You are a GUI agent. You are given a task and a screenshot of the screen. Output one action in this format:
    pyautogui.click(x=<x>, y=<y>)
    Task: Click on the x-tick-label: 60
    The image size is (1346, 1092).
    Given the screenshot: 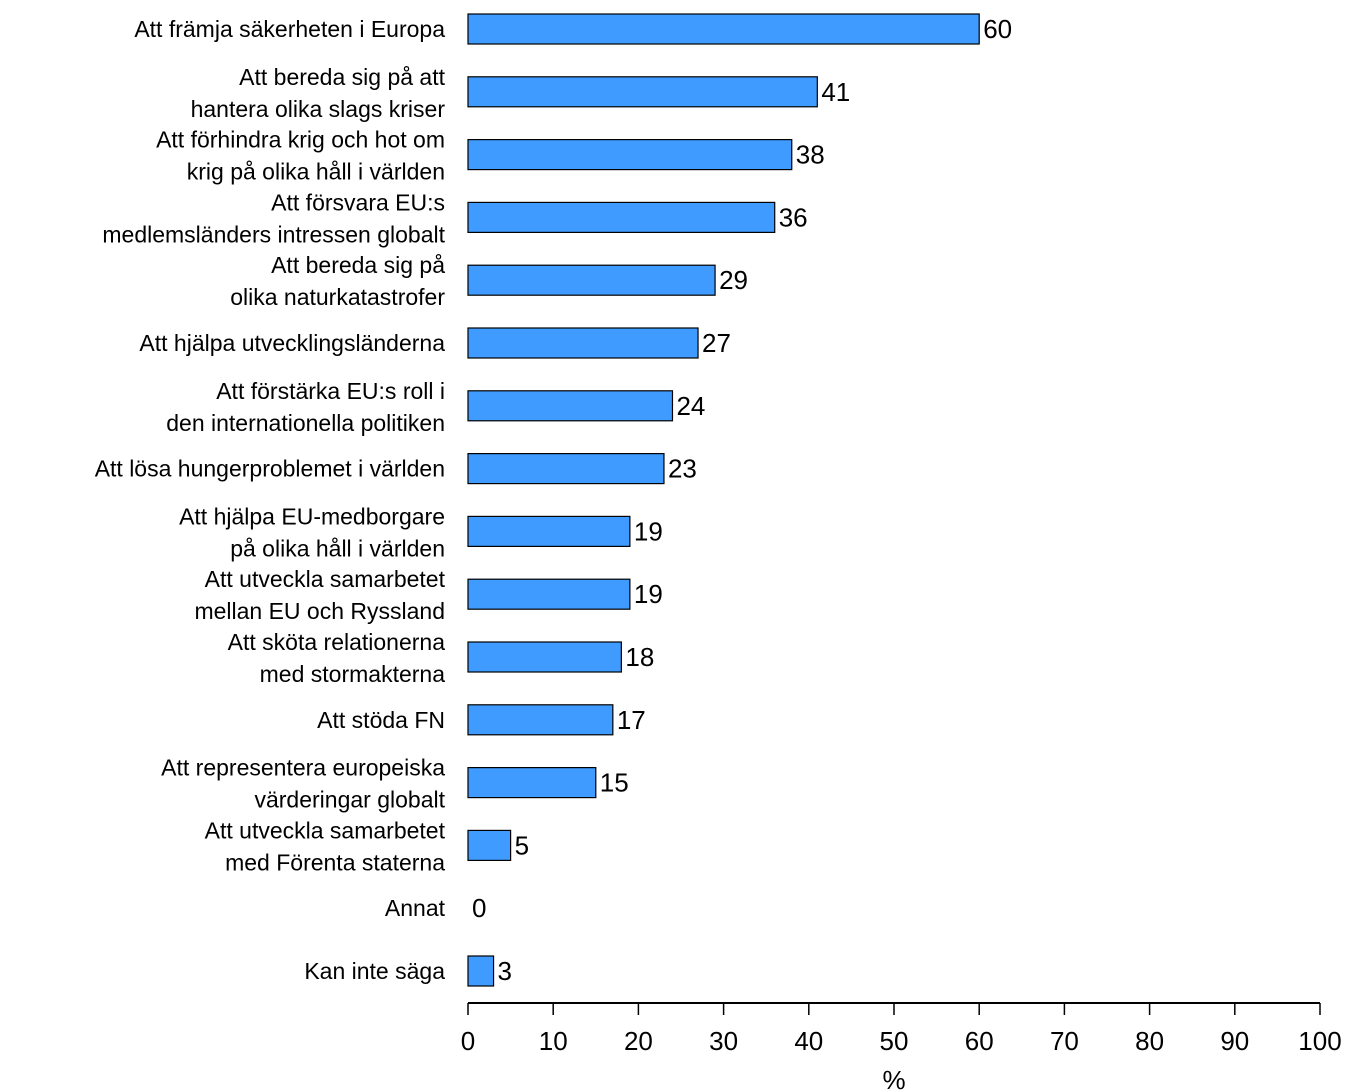 What is the action you would take?
    pyautogui.click(x=979, y=1041)
    